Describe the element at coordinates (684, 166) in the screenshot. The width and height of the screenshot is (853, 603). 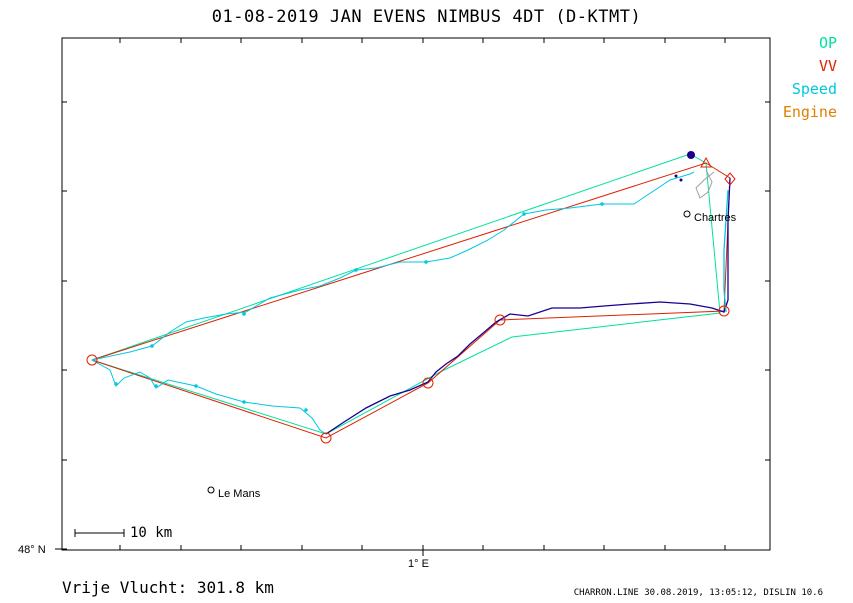
I see `thermal-markers` at that location.